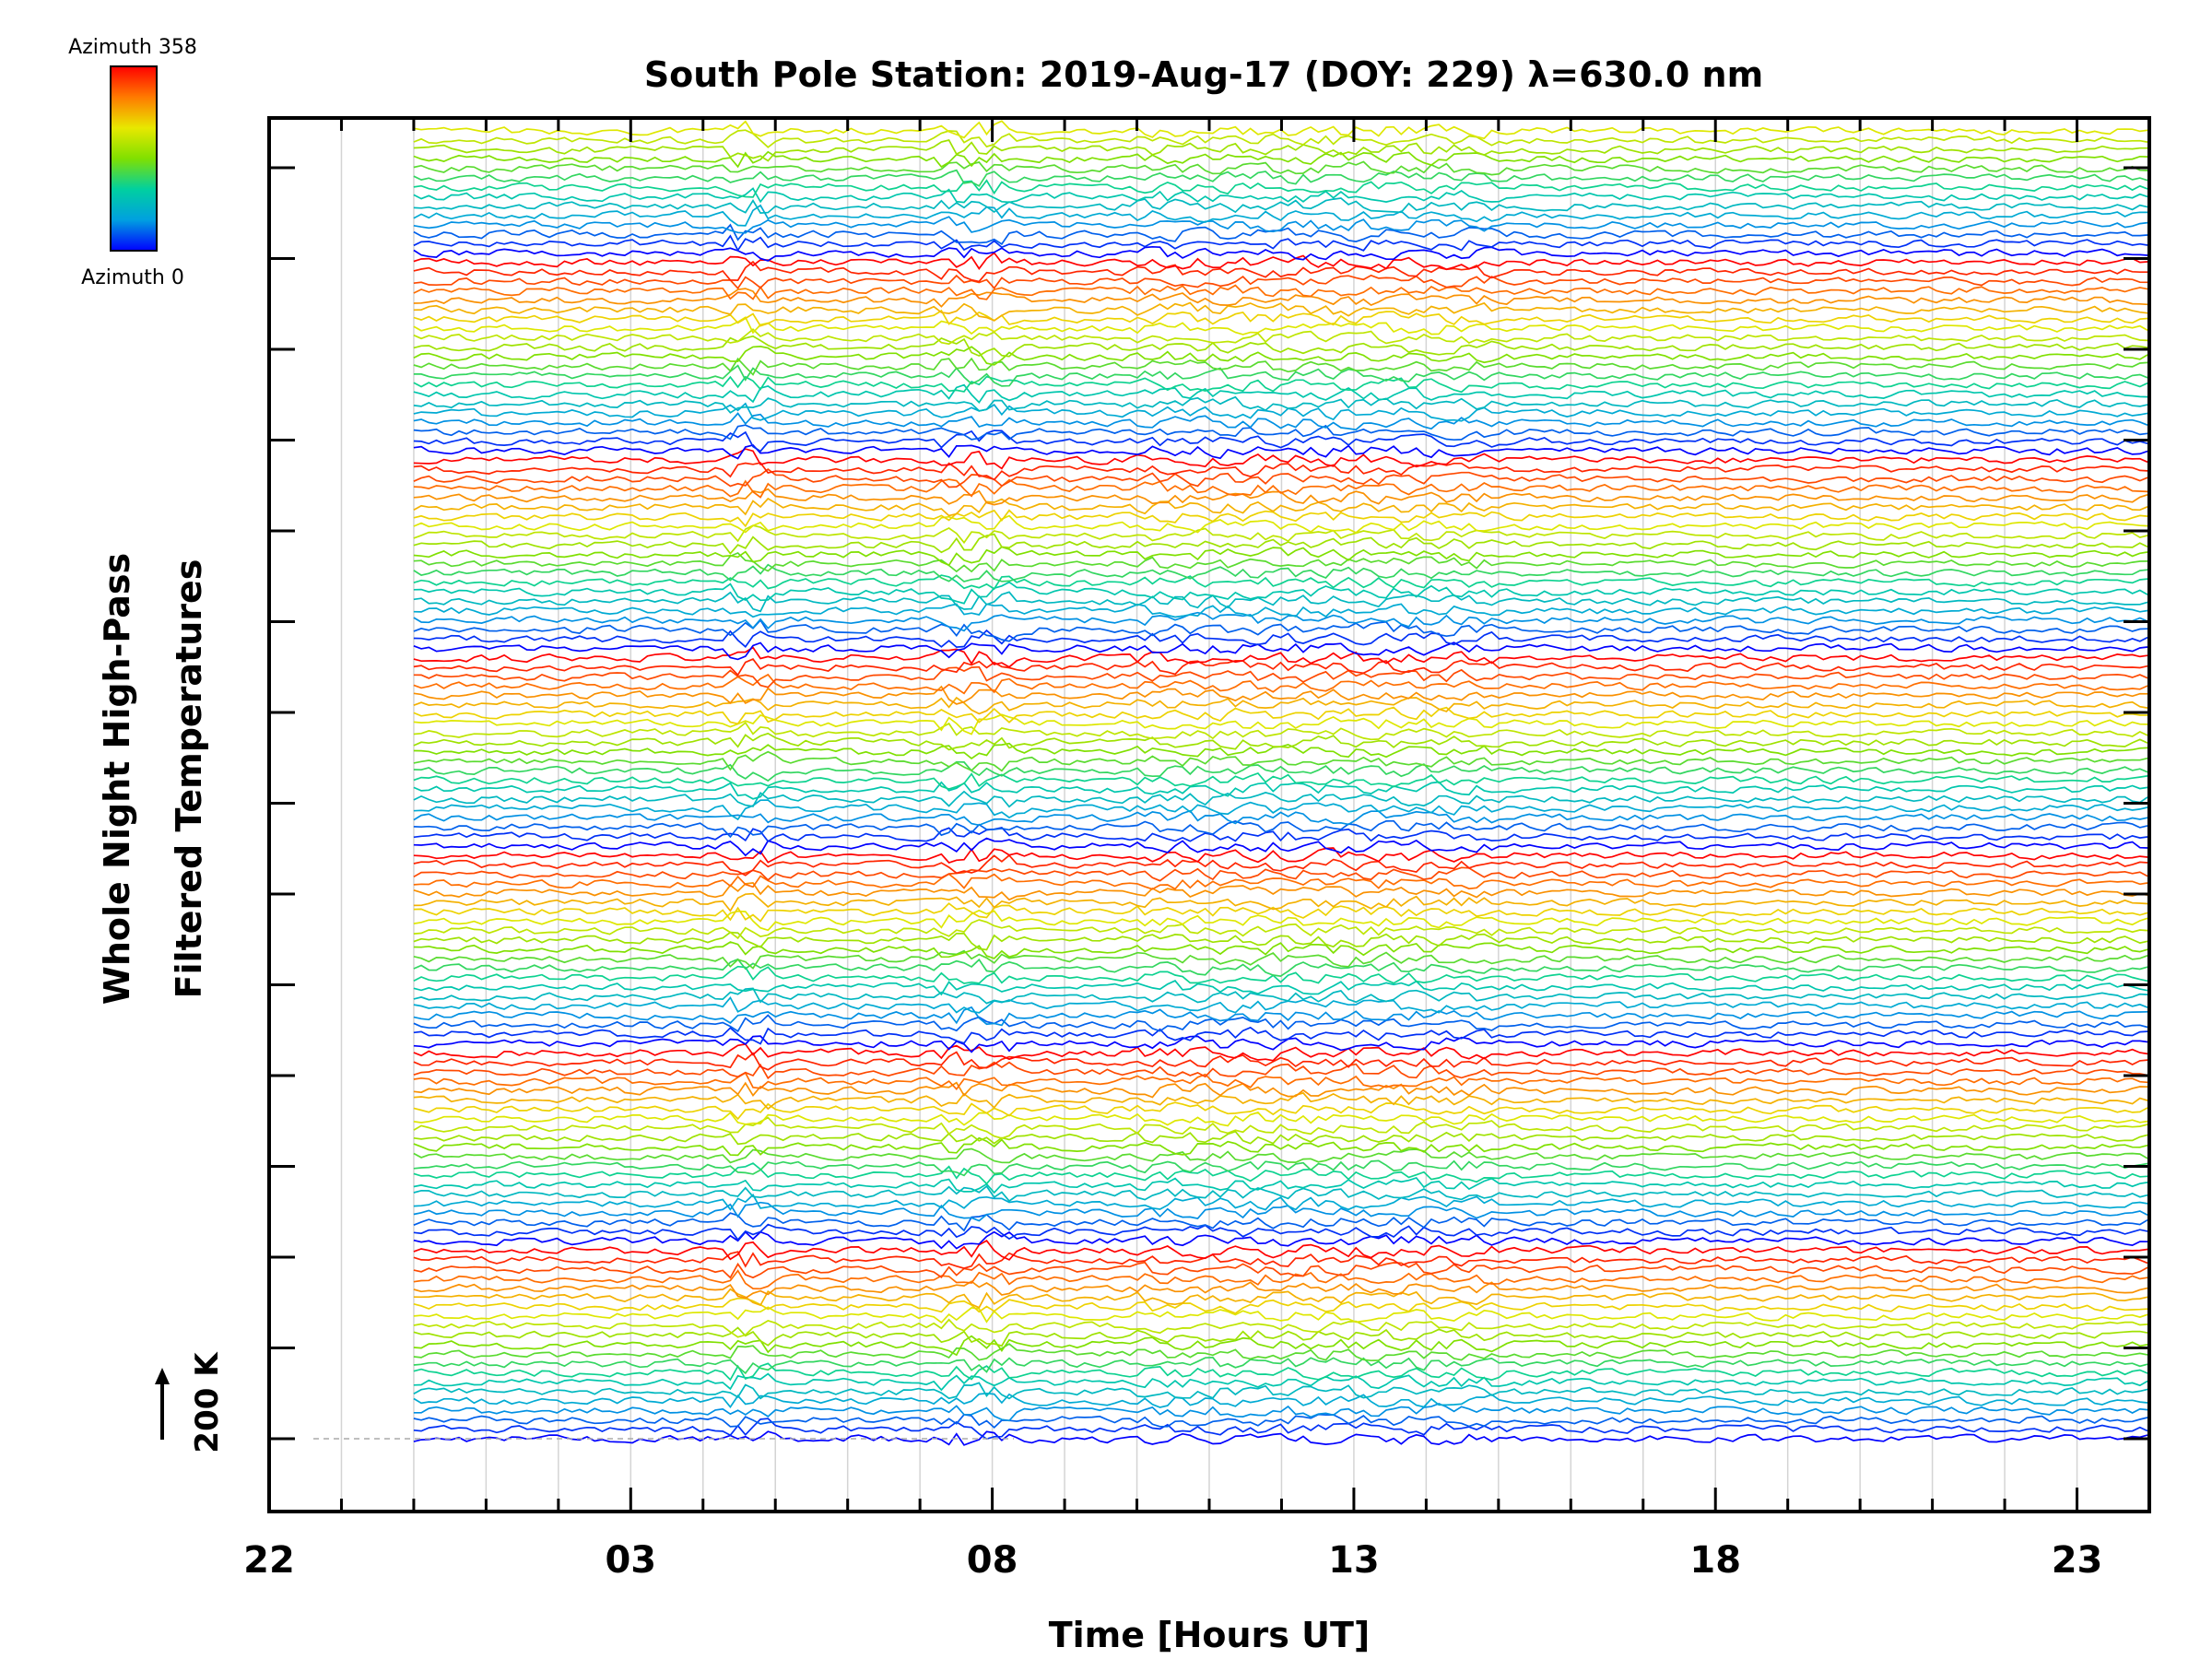  What do you see at coordinates (132, 277) in the screenshot?
I see `colorbar-bottom-label: Azimuth 0` at bounding box center [132, 277].